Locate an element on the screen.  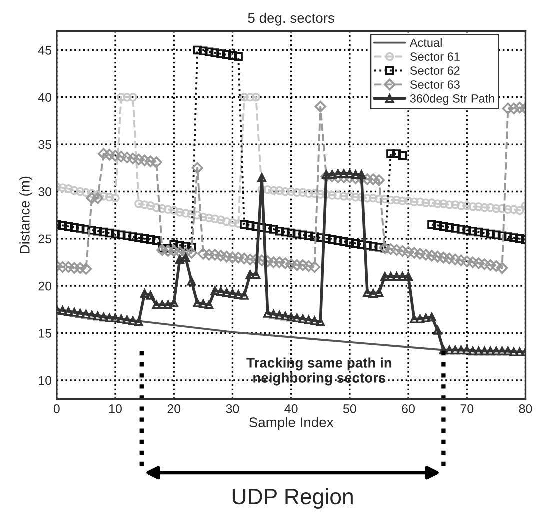
legend-label: Sector 62 is located at coordinates (435, 70).